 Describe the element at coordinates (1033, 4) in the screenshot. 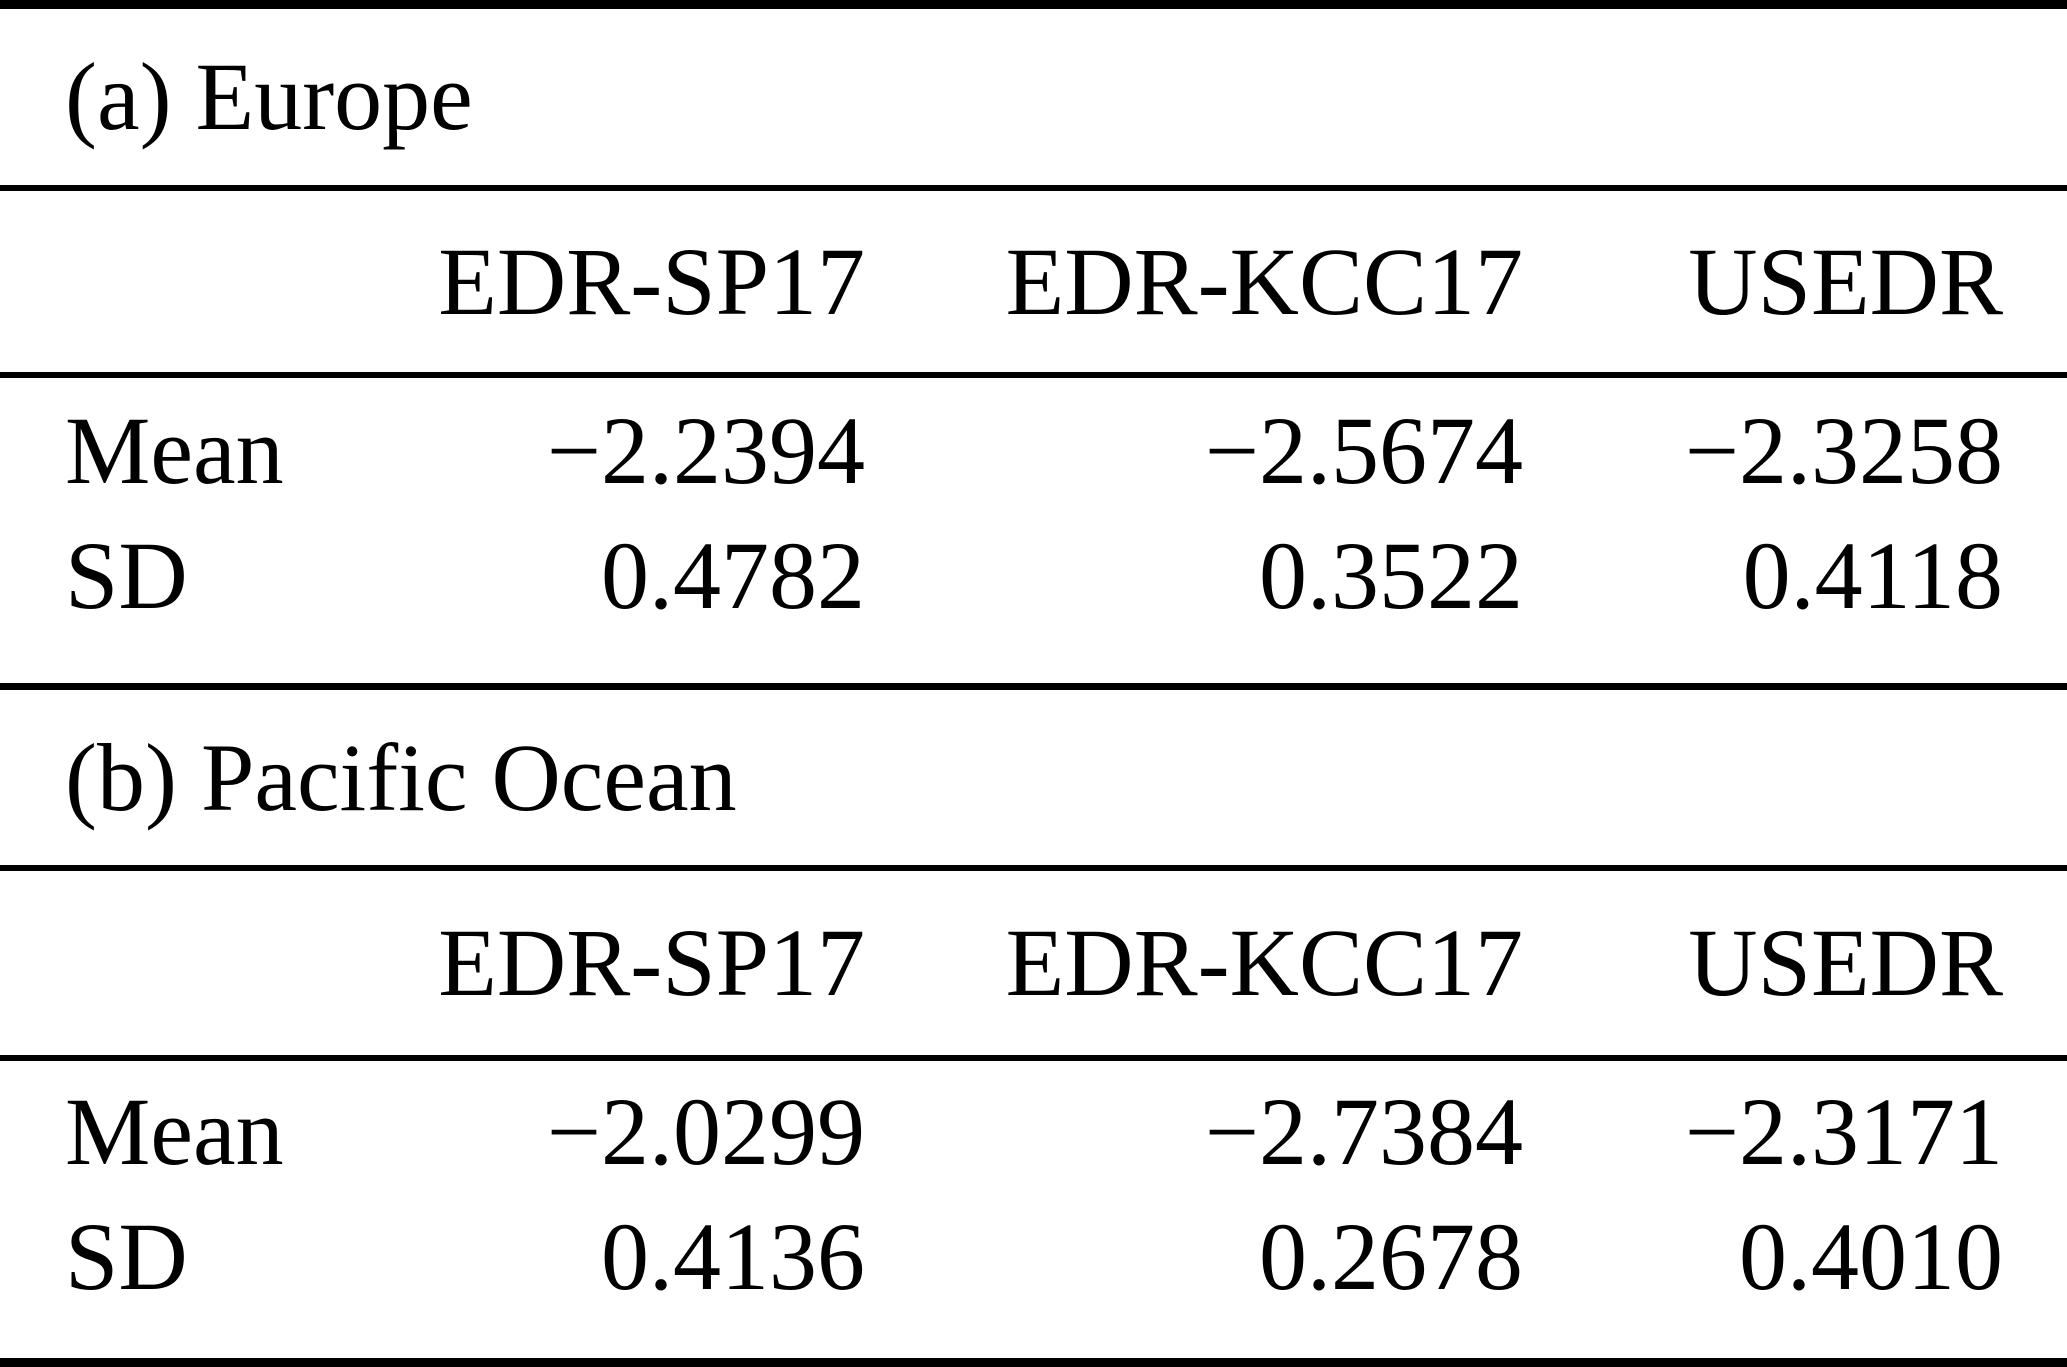

I see `table-rule-top` at that location.